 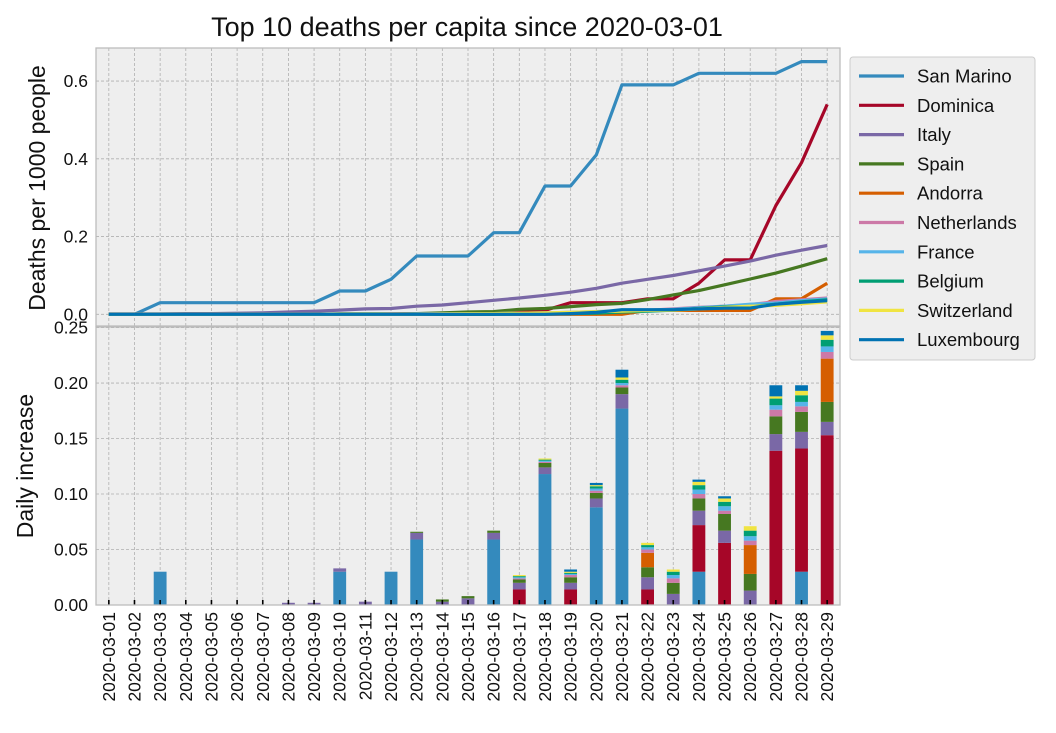 I want to click on y-axis-label-bottom: Daily increase, so click(x=25, y=466).